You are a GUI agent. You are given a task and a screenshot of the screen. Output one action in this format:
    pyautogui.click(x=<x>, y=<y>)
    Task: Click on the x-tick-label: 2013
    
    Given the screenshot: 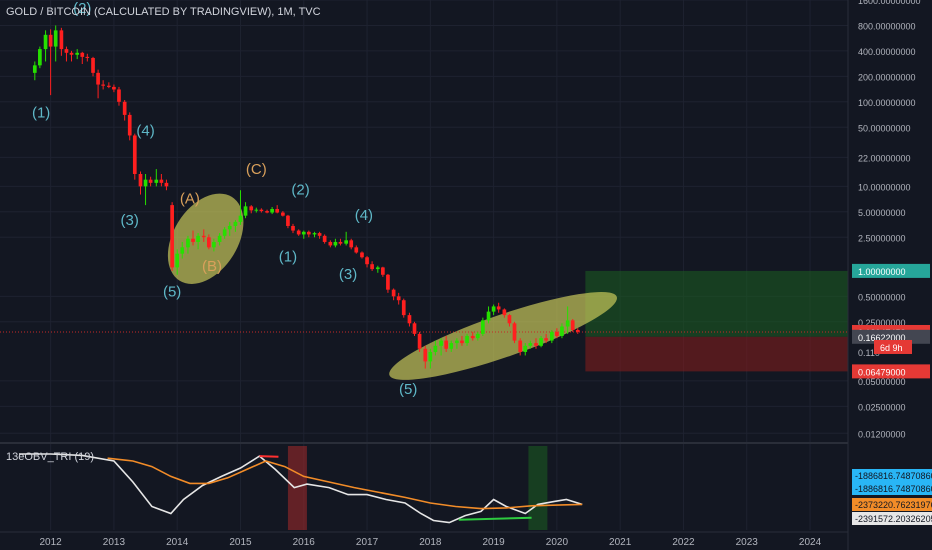 What is the action you would take?
    pyautogui.click(x=114, y=542)
    